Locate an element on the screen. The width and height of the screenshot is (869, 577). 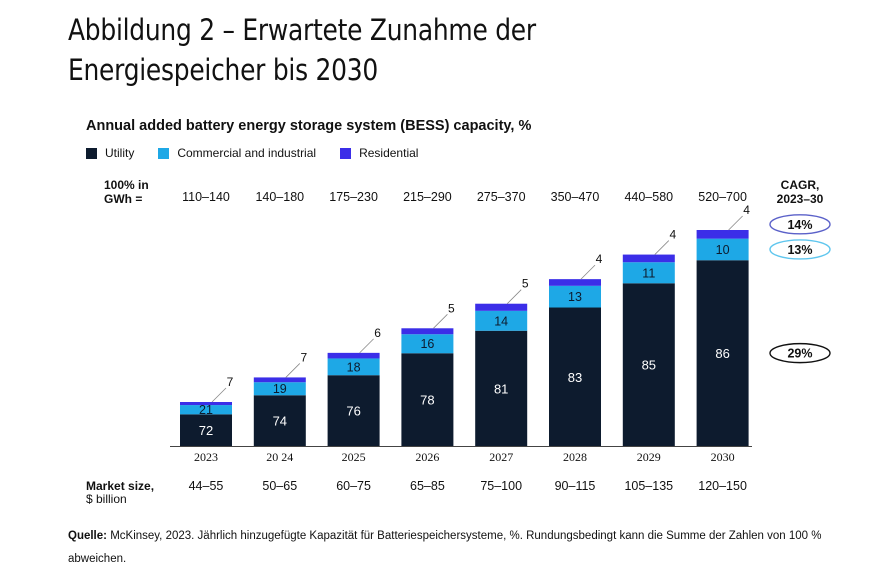
data-label-commercial-3: 16 is located at coordinates (427, 344).